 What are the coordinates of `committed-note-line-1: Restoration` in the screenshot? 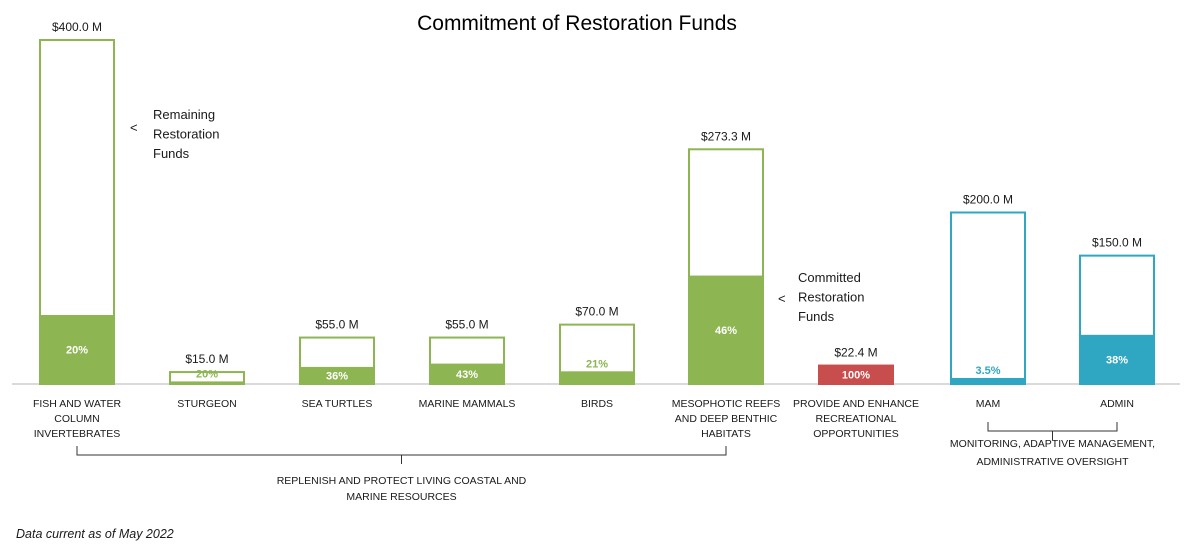 It's located at (831, 297).